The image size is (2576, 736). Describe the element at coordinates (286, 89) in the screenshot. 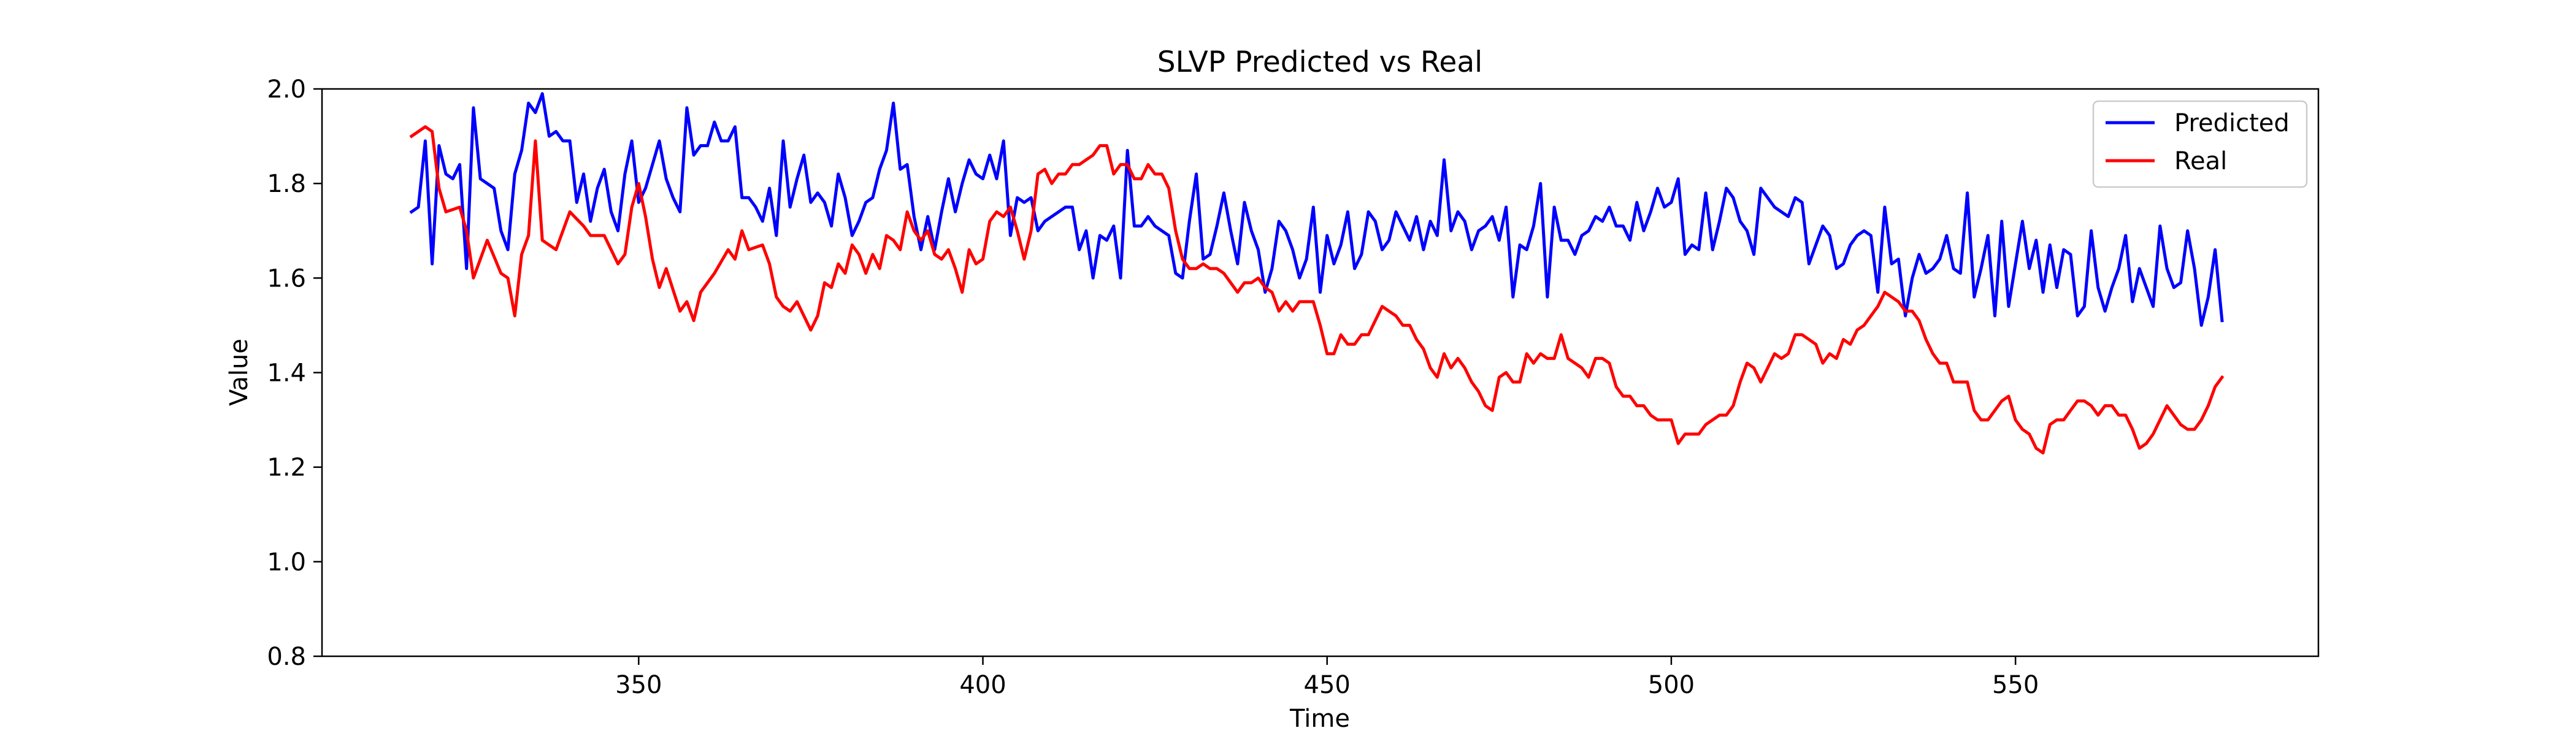

I see `y-tick-label: 2.0` at that location.